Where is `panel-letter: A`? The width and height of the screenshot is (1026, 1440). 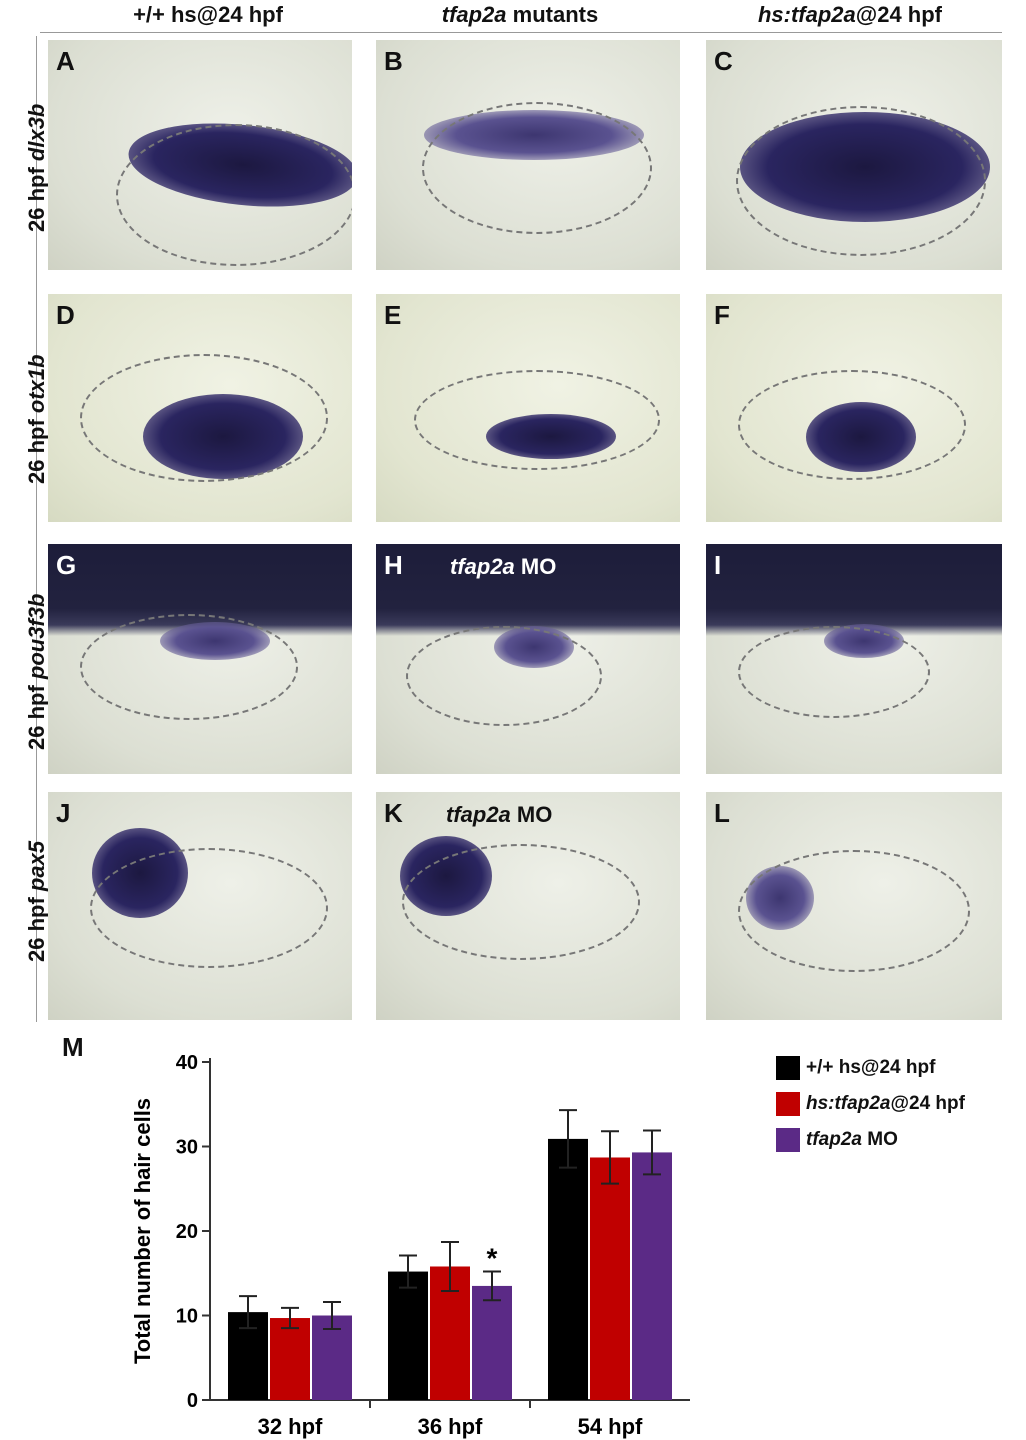
panel-letter: A is located at coordinates (65, 61).